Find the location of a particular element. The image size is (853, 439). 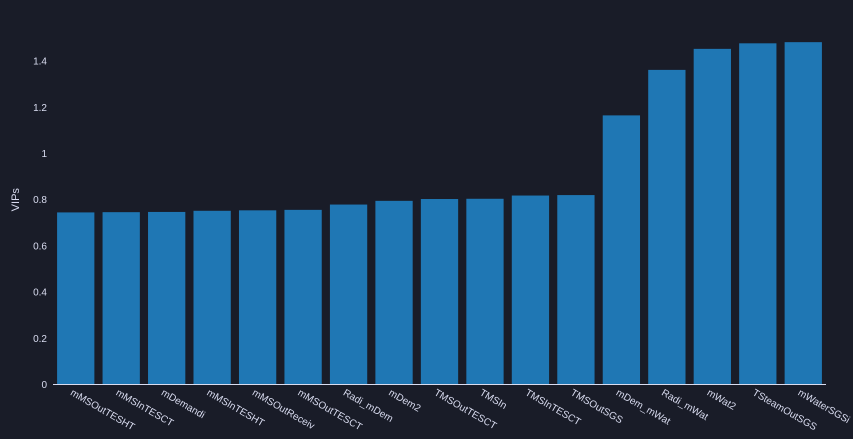

y-tick-label: 1.2 is located at coordinates (40, 108).